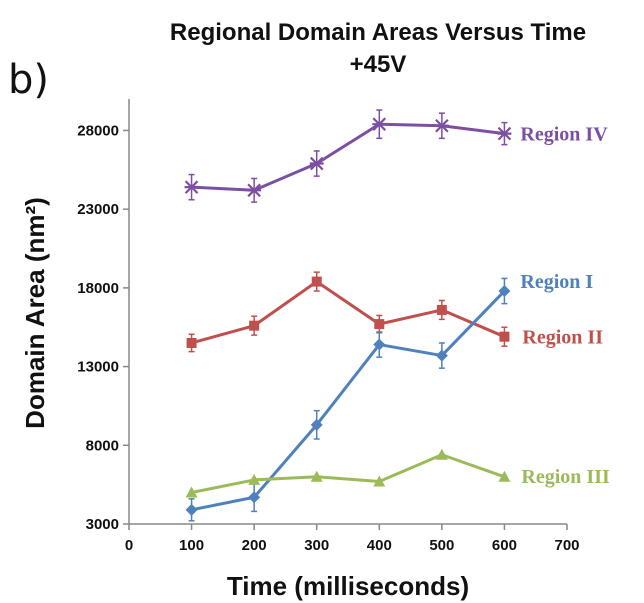  I want to click on series-label: Region II, so click(562, 338).